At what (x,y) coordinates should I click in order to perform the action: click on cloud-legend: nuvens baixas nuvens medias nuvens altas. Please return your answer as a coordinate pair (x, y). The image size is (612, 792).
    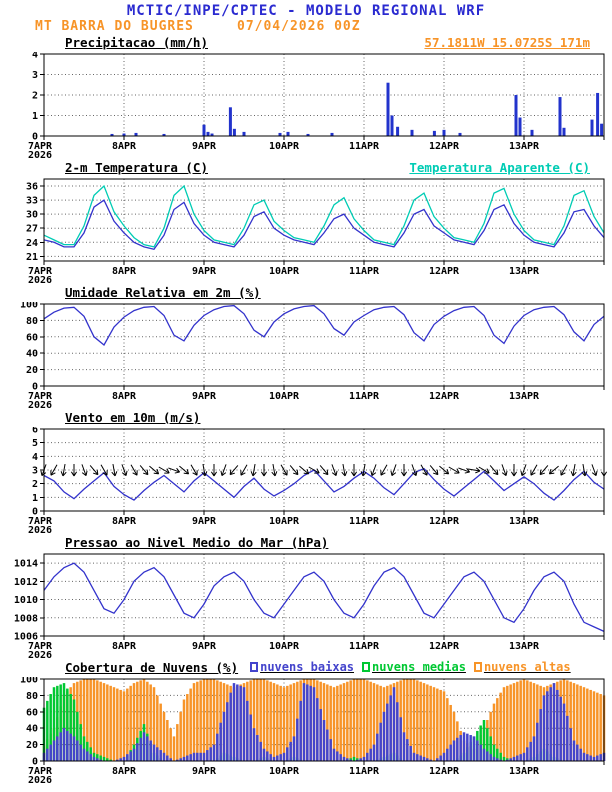
    Looking at the image, I should click on (410, 667).